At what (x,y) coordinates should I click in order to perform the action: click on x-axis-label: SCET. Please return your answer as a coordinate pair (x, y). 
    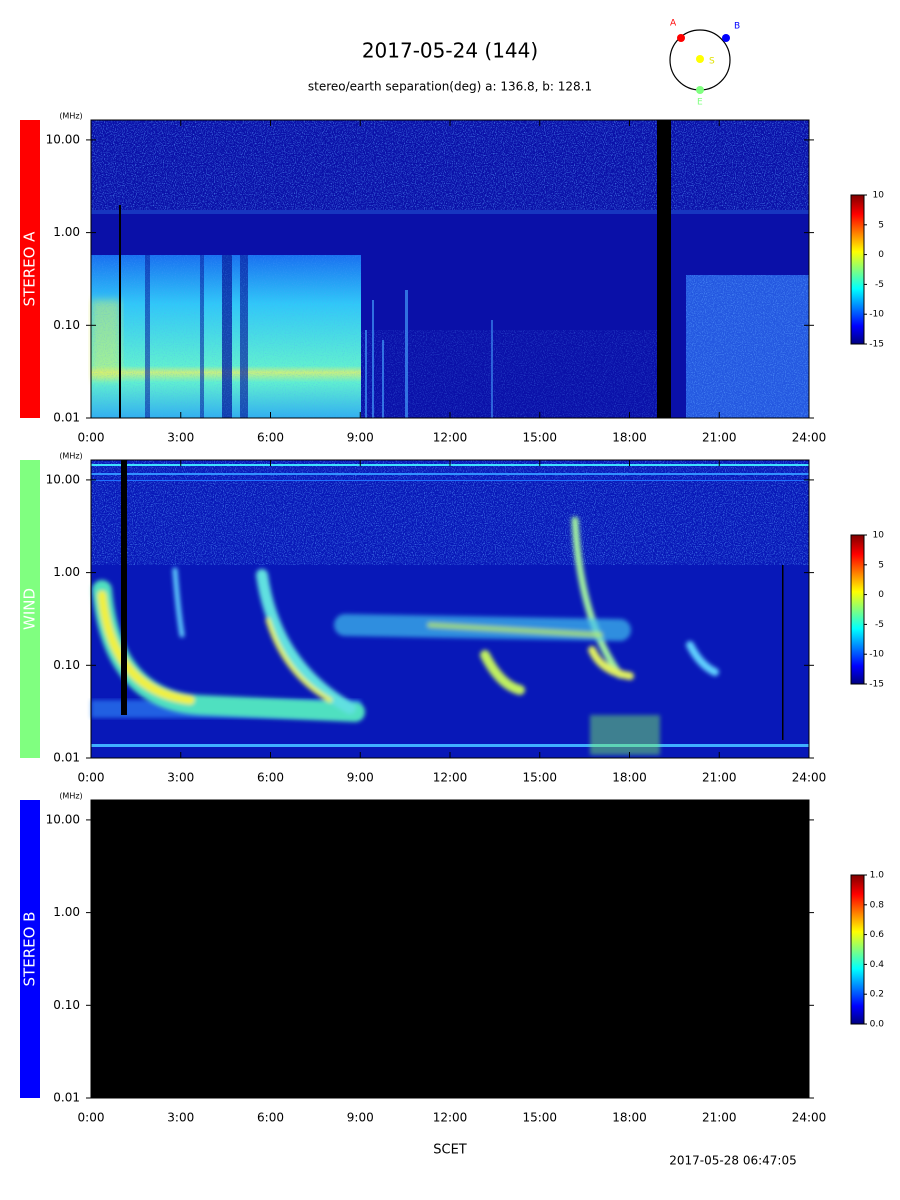
    Looking at the image, I should click on (450, 1150).